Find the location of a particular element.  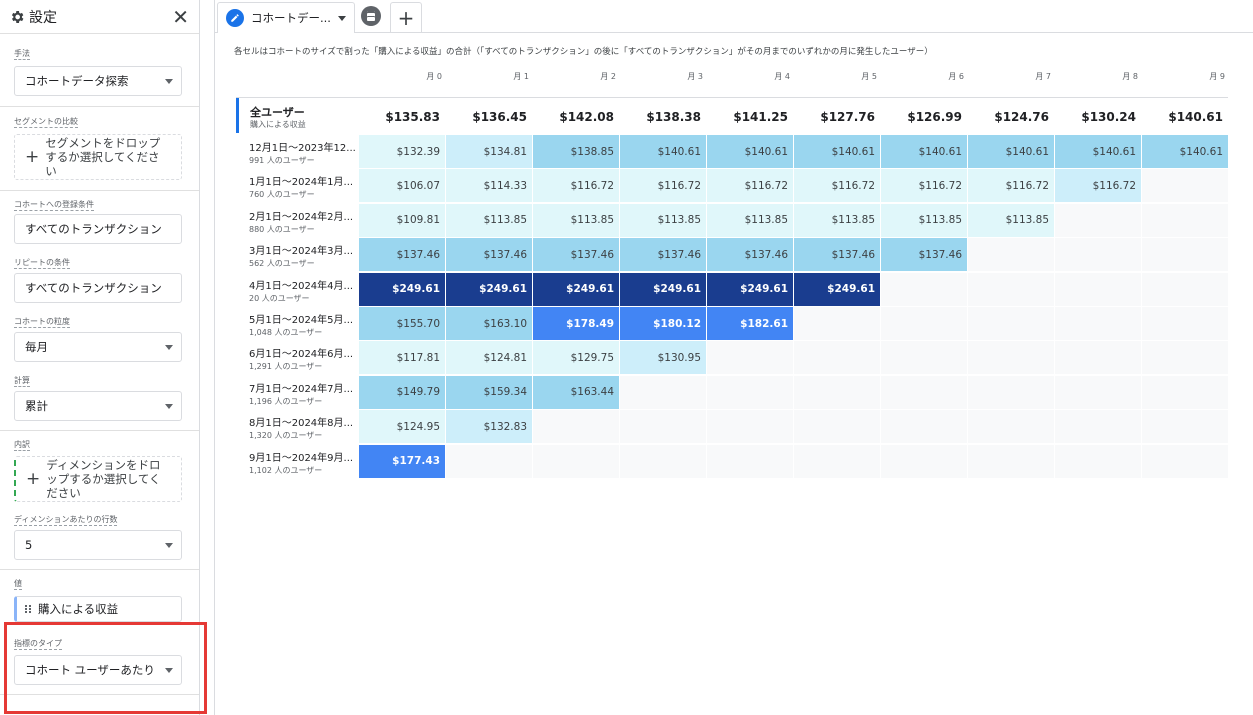

cohort-cell: $109.81 is located at coordinates (402, 220).